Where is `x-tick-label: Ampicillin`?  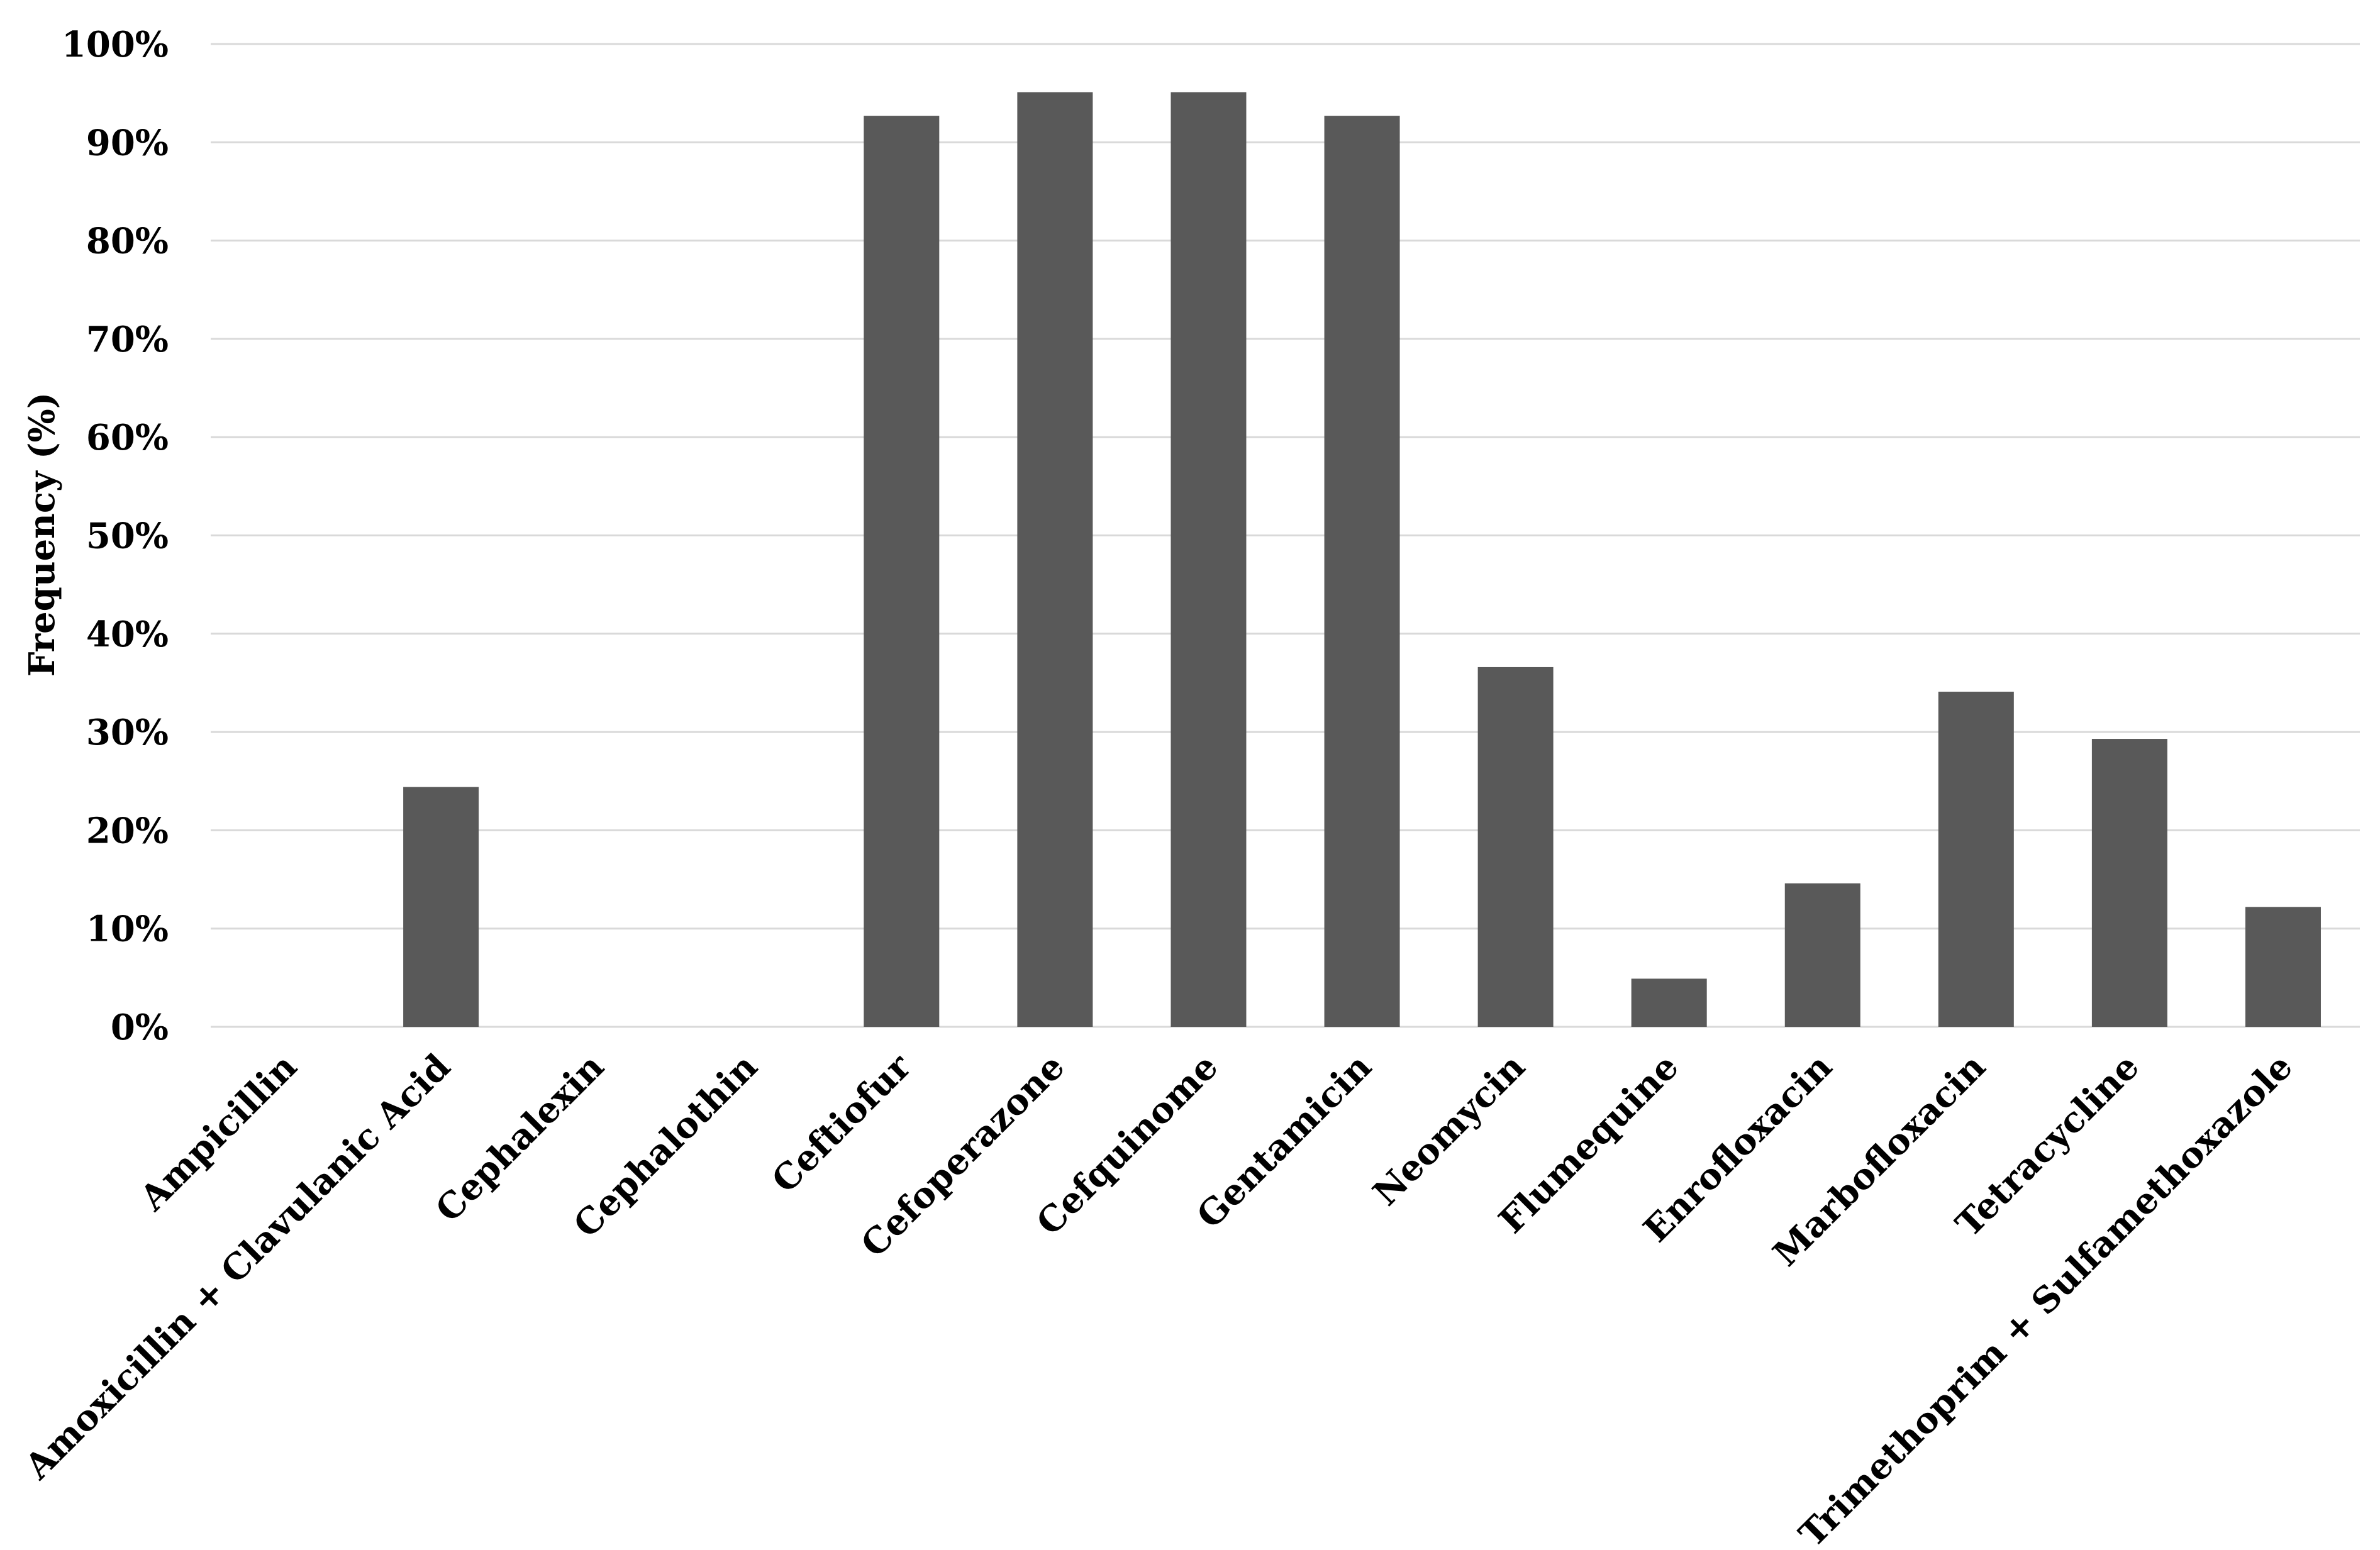 x-tick-label: Ampicillin is located at coordinates (218, 1132).